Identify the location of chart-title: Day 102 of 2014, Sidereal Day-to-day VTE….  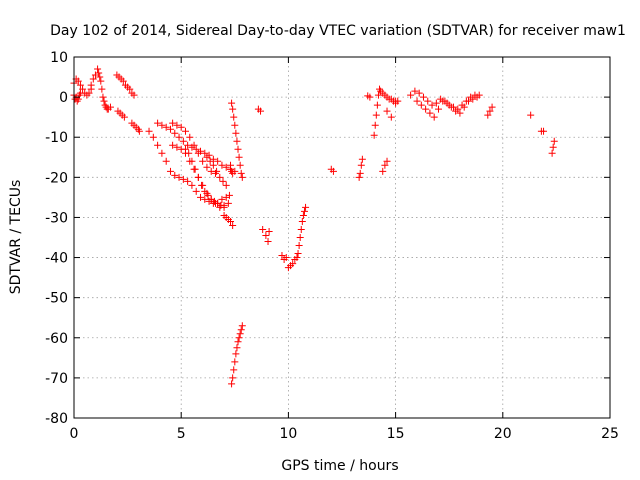
(338, 31).